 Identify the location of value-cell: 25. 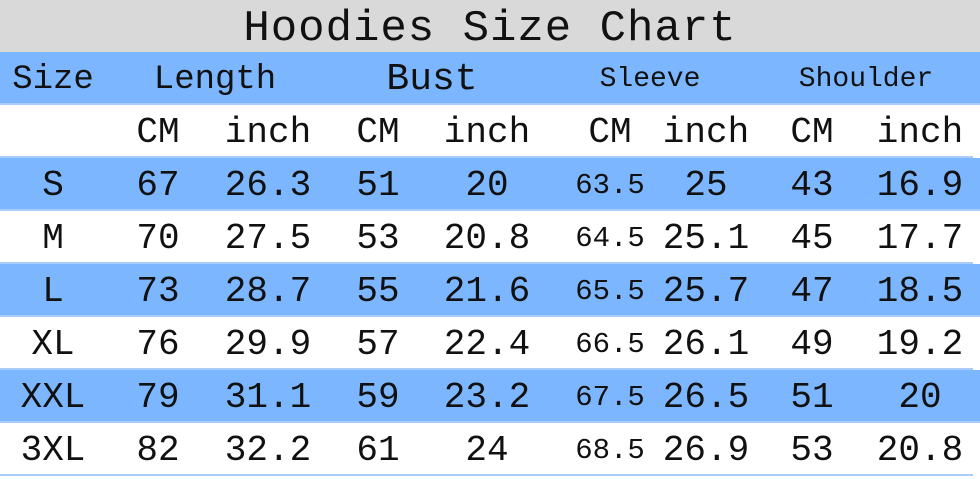
(706, 185).